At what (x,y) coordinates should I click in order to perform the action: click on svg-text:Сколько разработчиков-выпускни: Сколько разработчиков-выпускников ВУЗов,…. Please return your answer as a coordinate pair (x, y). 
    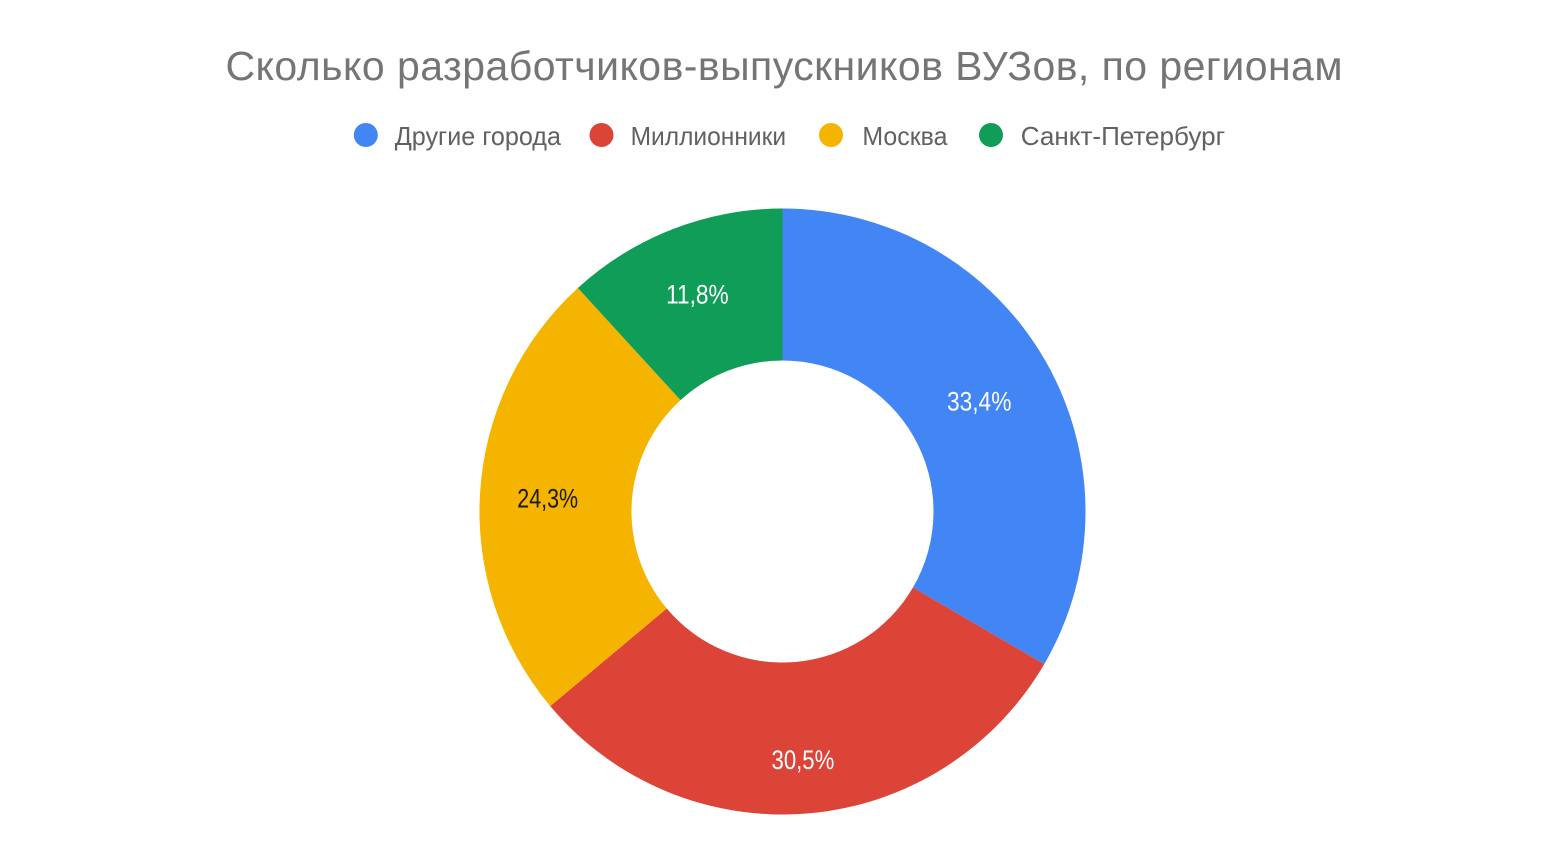
    Looking at the image, I should click on (784, 66).